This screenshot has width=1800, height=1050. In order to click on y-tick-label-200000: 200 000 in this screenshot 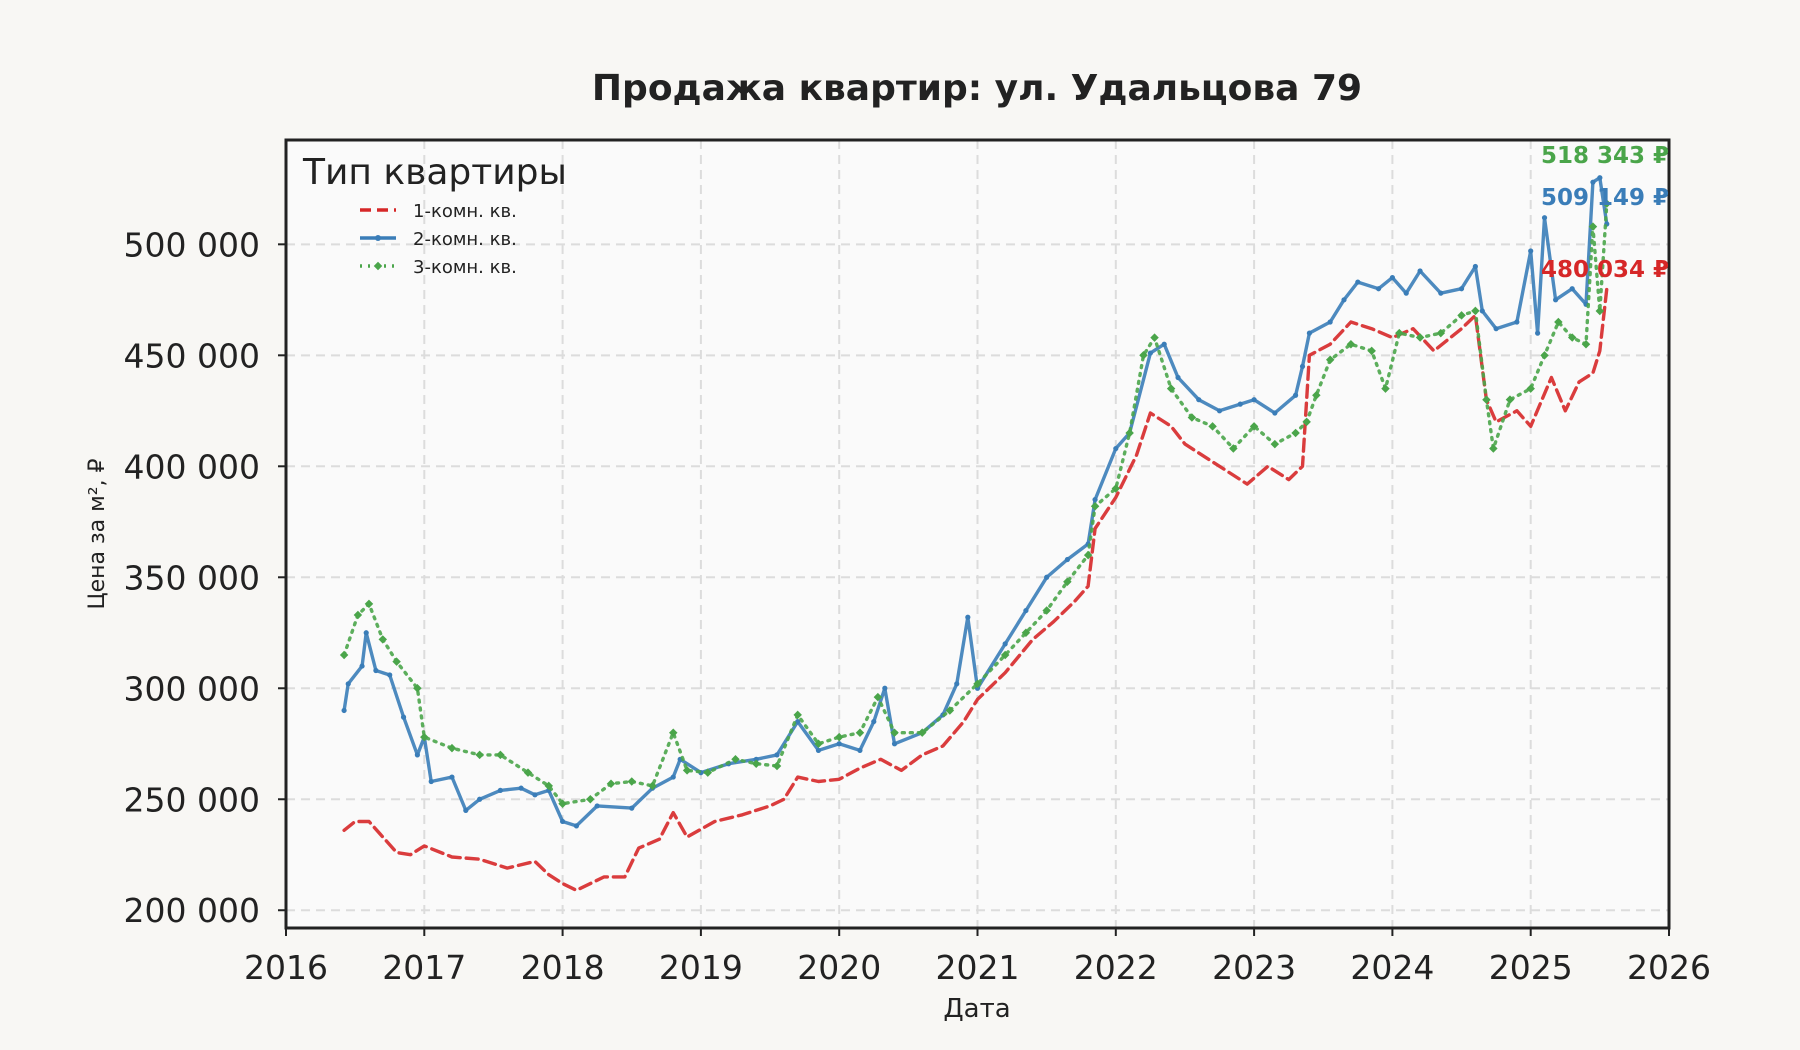, I will do `click(192, 910)`.